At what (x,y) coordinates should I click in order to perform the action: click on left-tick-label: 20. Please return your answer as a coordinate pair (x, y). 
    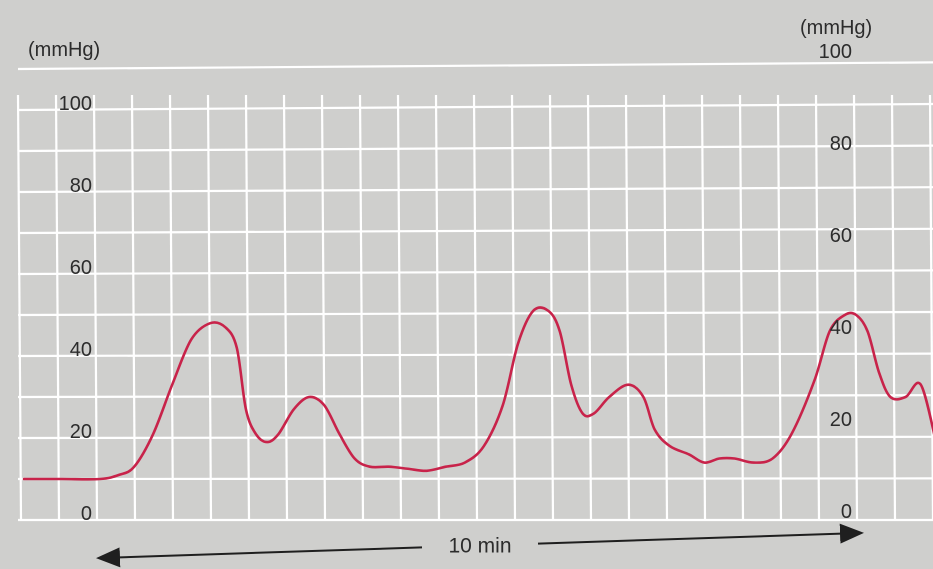
    Looking at the image, I should click on (81, 432).